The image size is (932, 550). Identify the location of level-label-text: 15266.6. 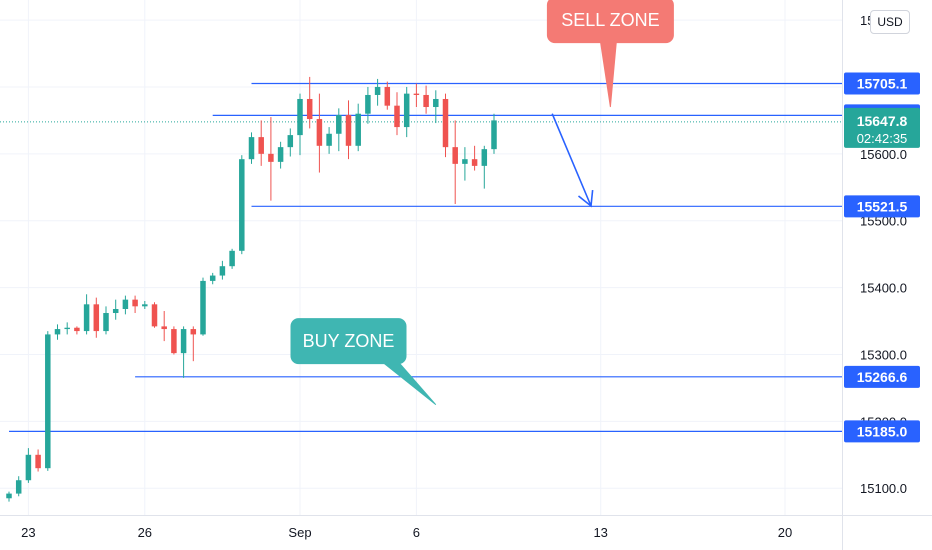
(882, 377).